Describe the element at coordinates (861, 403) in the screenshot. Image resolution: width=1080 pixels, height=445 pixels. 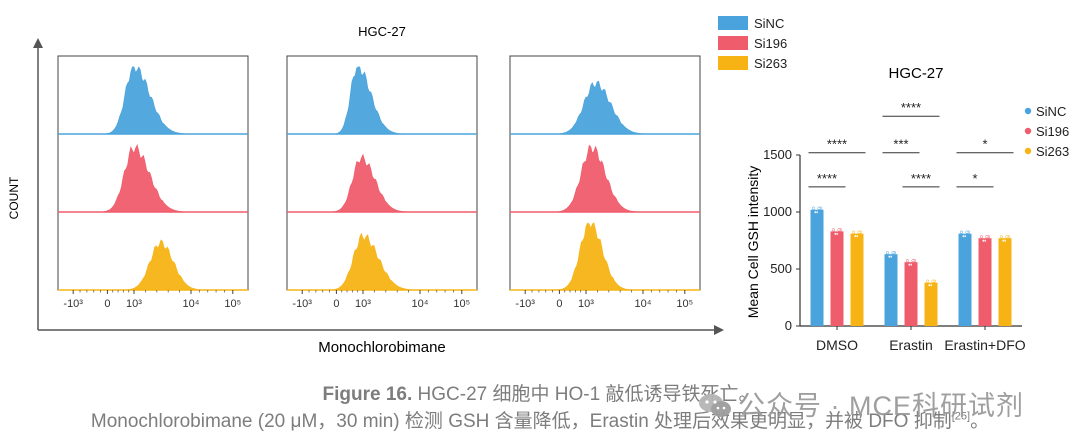
I see `watermark: 公众号 · MCE科研试剂` at that location.